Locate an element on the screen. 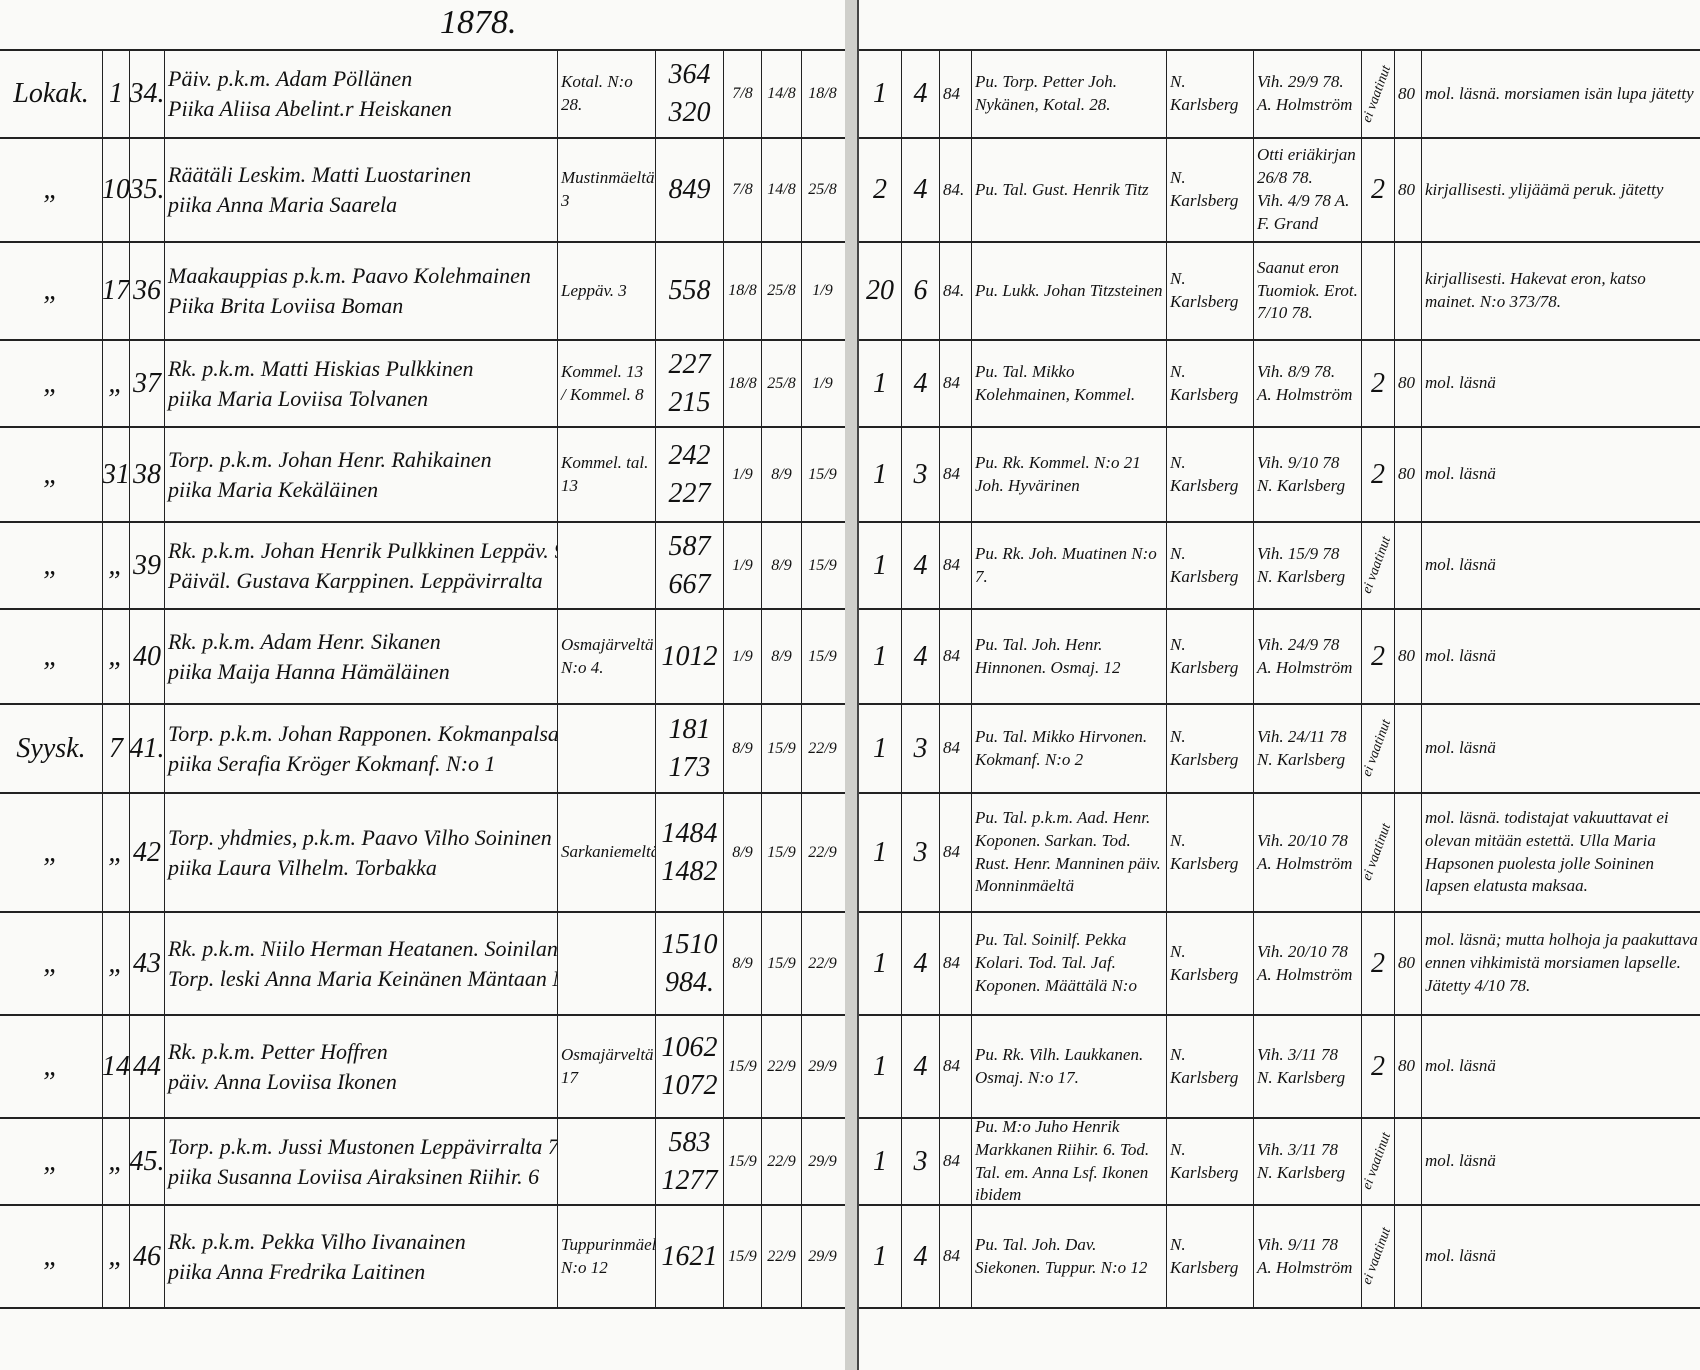  wedding-cell-text: Vih. 15/9 78 is located at coordinates (1298, 553).